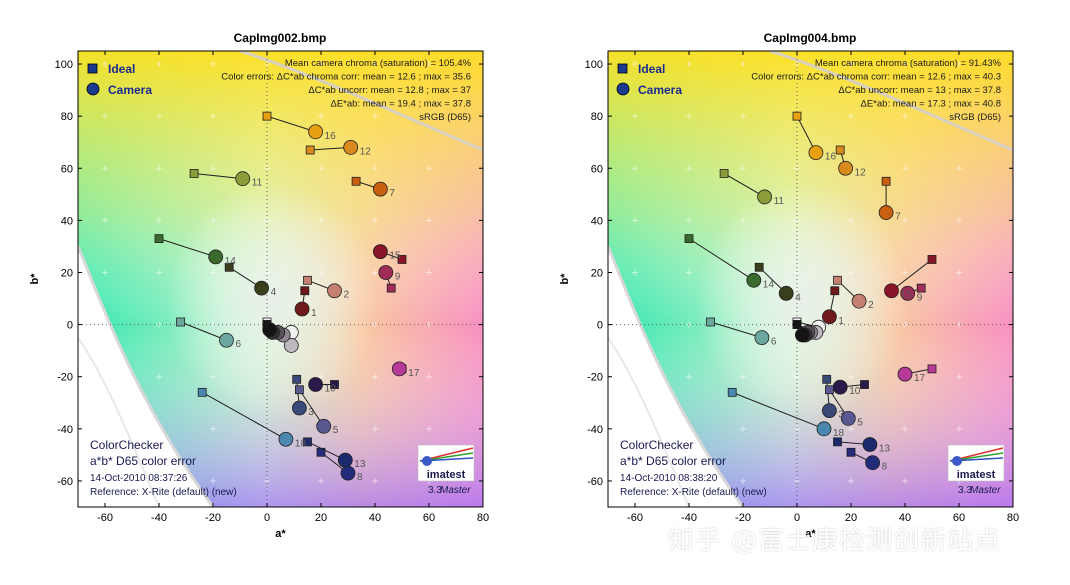  What do you see at coordinates (146, 376) in the screenshot?
I see `gamut-boundary-line` at bounding box center [146, 376].